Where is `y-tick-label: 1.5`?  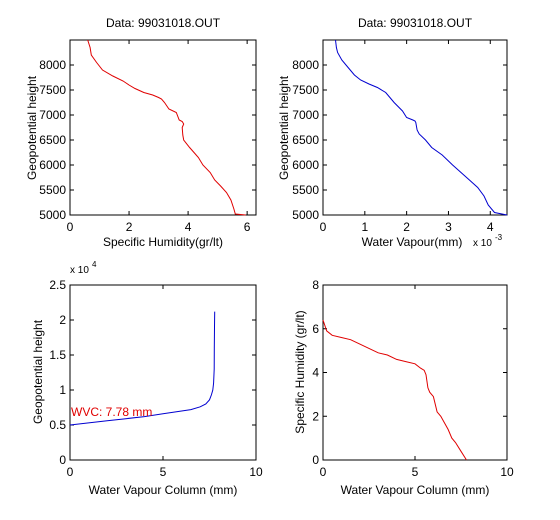 y-tick-label: 1.5 is located at coordinates (57, 355).